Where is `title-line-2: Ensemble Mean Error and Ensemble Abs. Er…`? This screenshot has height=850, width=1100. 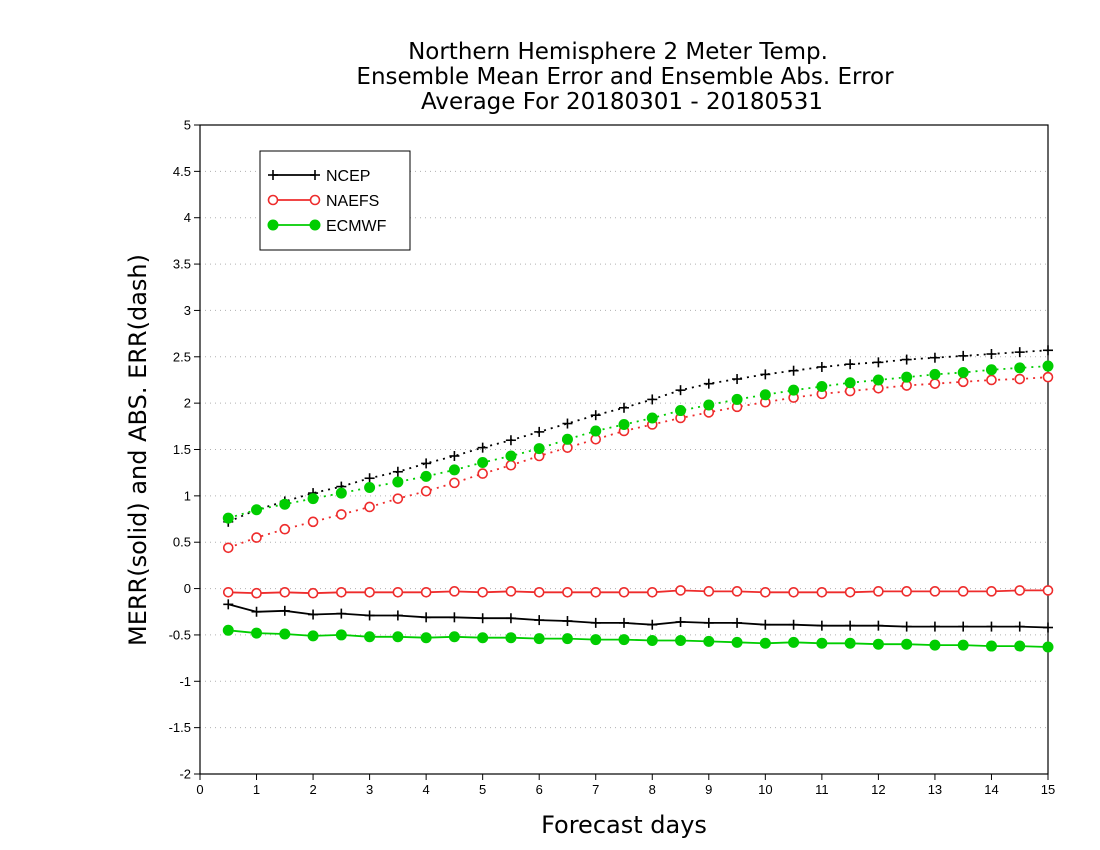 title-line-2: Ensemble Mean Error and Ensemble Abs. Er… is located at coordinates (625, 77).